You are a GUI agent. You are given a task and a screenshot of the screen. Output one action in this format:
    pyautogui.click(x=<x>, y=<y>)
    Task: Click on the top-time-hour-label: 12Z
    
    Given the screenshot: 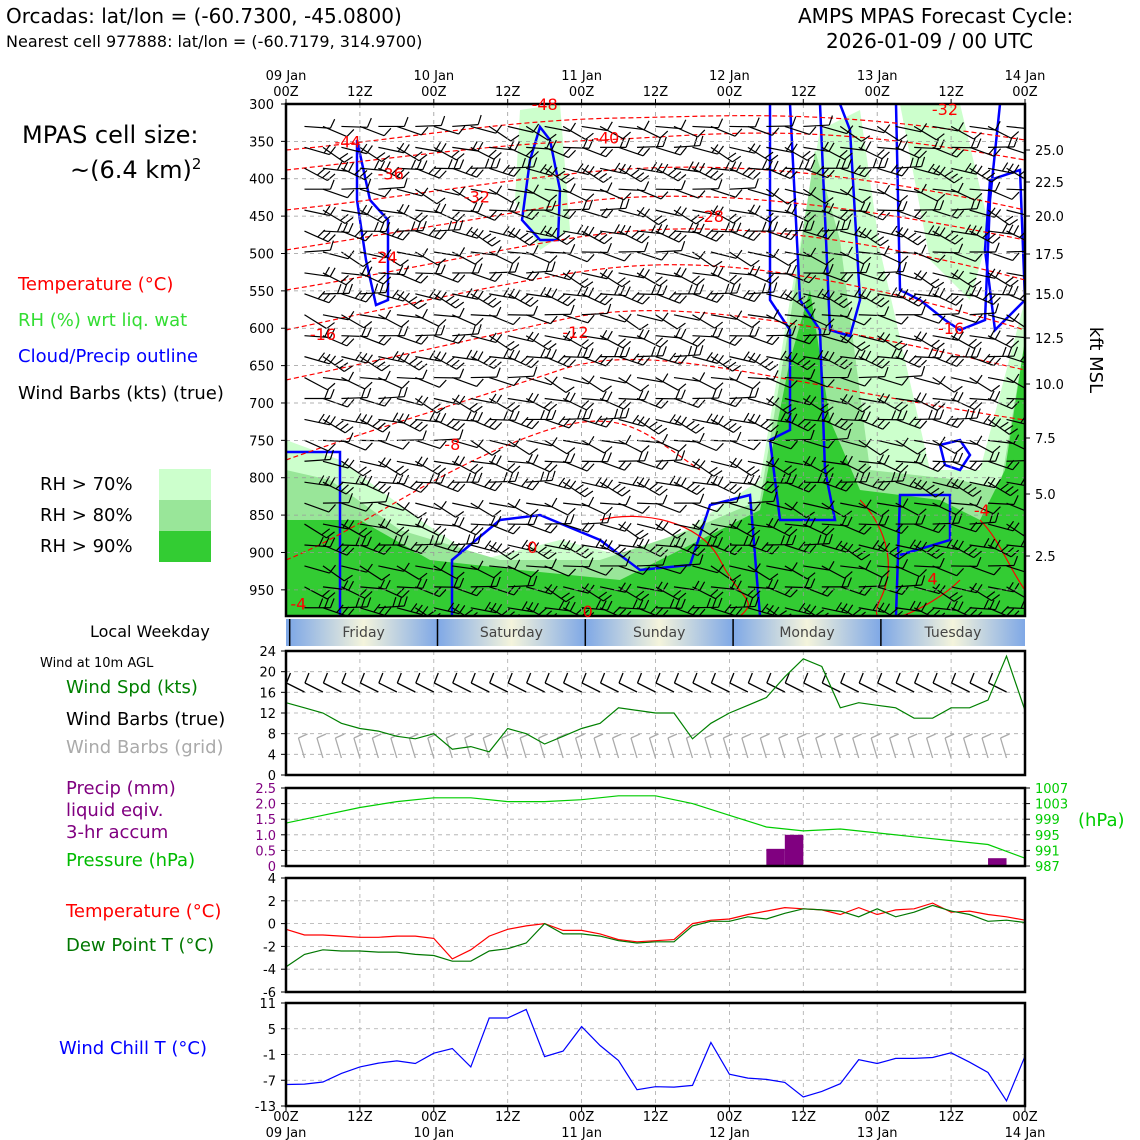 What is the action you would take?
    pyautogui.click(x=360, y=92)
    